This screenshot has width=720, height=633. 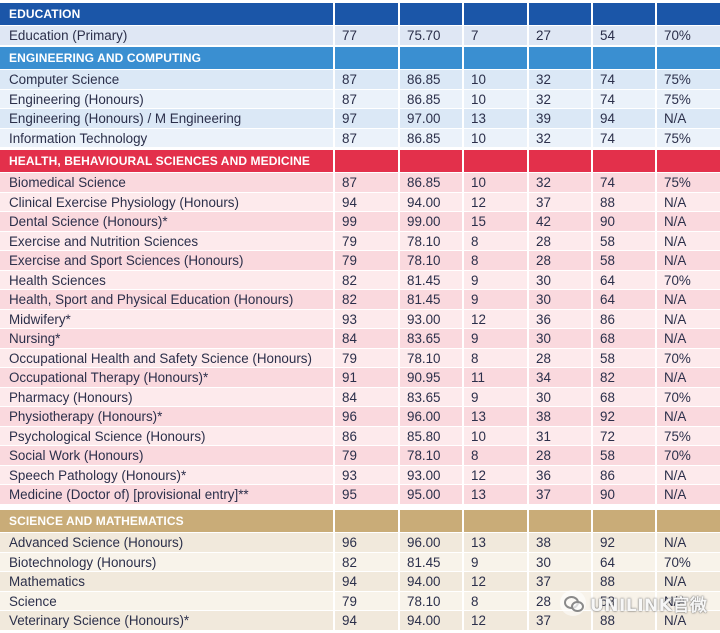 What do you see at coordinates (623, 435) in the screenshot?
I see `value-cell: 72` at bounding box center [623, 435].